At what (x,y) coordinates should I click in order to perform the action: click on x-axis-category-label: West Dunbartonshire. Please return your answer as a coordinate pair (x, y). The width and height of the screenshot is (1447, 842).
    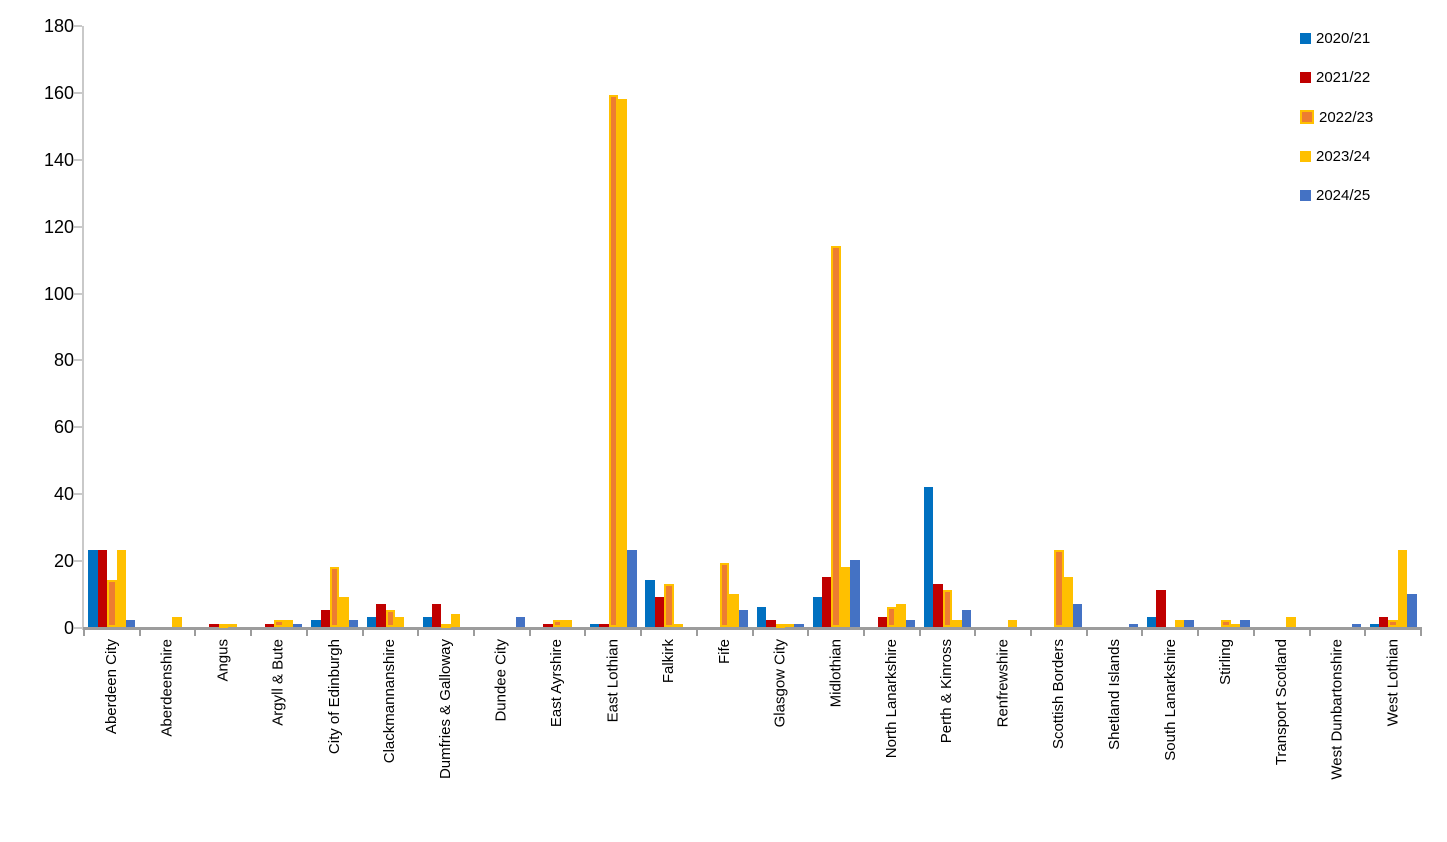
    Looking at the image, I should click on (1337, 709).